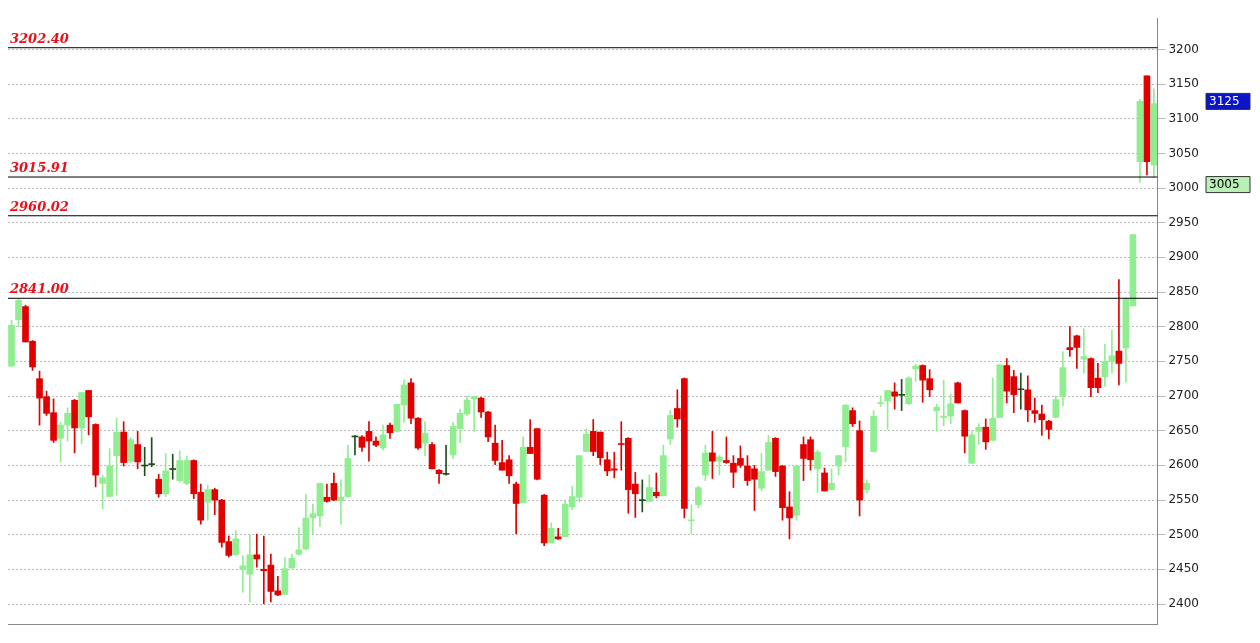 This screenshot has height=643, width=1260. Describe the element at coordinates (39, 289) in the screenshot. I see `ref-line-label: 2841.00` at that location.